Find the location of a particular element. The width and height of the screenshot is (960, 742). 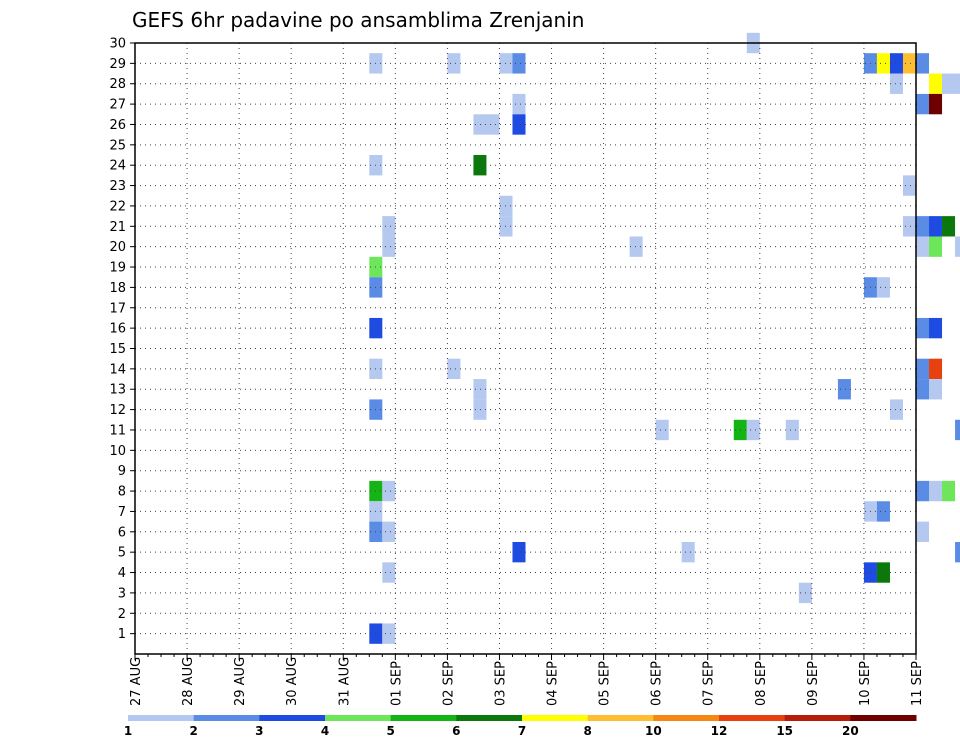

legend-label: 2 is located at coordinates (193, 731).